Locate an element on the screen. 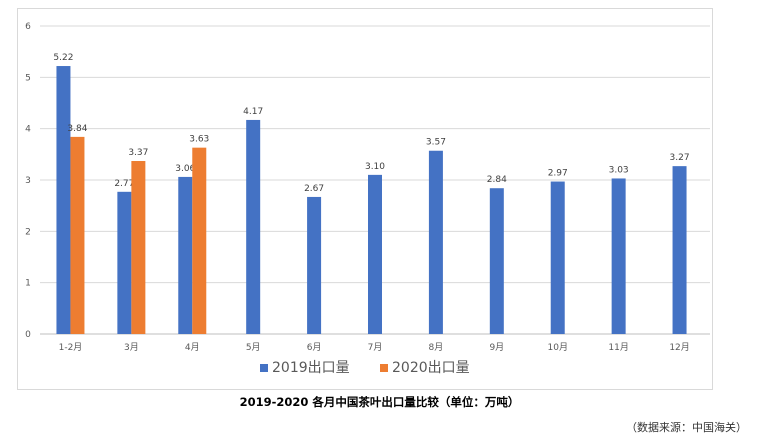 The image size is (759, 441). y-tick-label: 3 is located at coordinates (28, 181).